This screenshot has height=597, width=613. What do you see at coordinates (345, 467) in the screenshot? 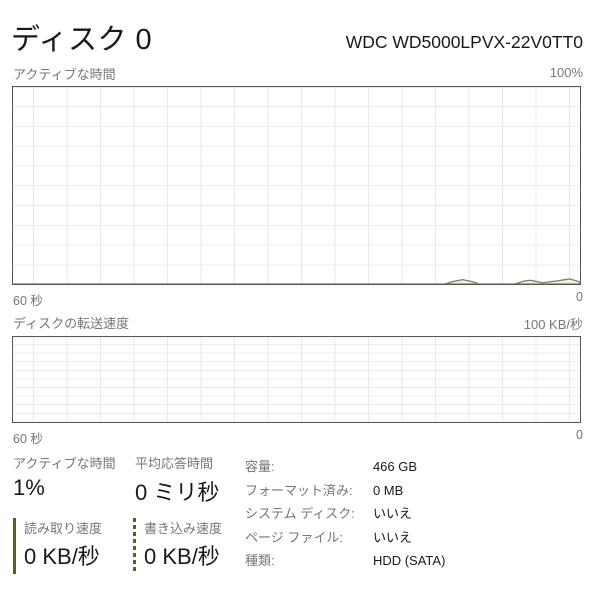
I see `table-row: 容量: 466 GB` at bounding box center [345, 467].